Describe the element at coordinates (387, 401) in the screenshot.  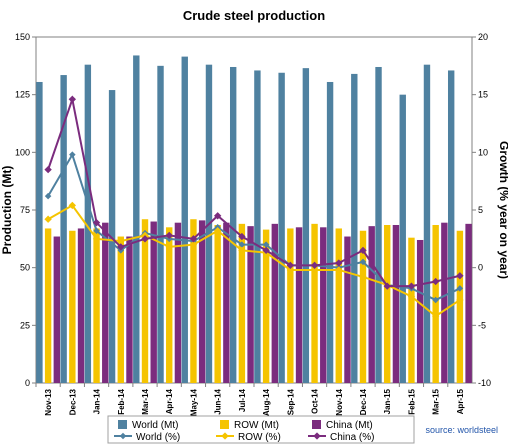
I see `x-tick-label: Jan-15` at that location.